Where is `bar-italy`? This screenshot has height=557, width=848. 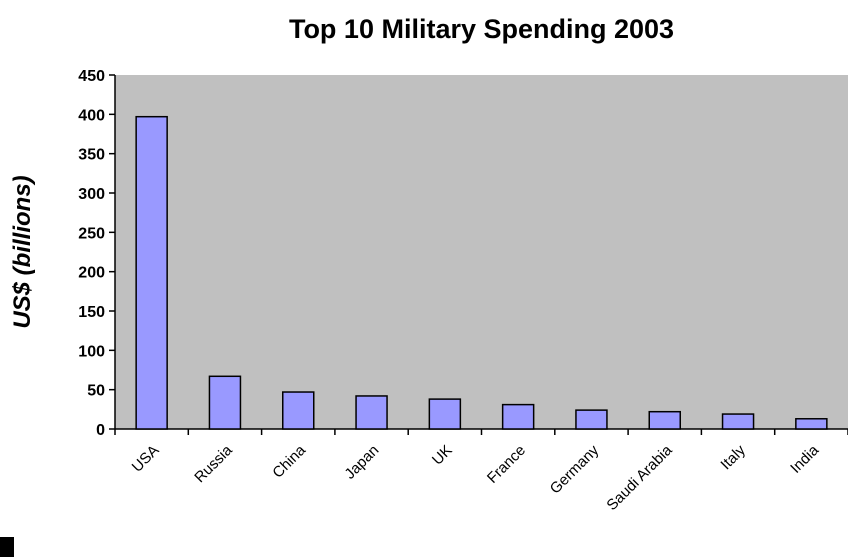 bar-italy is located at coordinates (738, 421).